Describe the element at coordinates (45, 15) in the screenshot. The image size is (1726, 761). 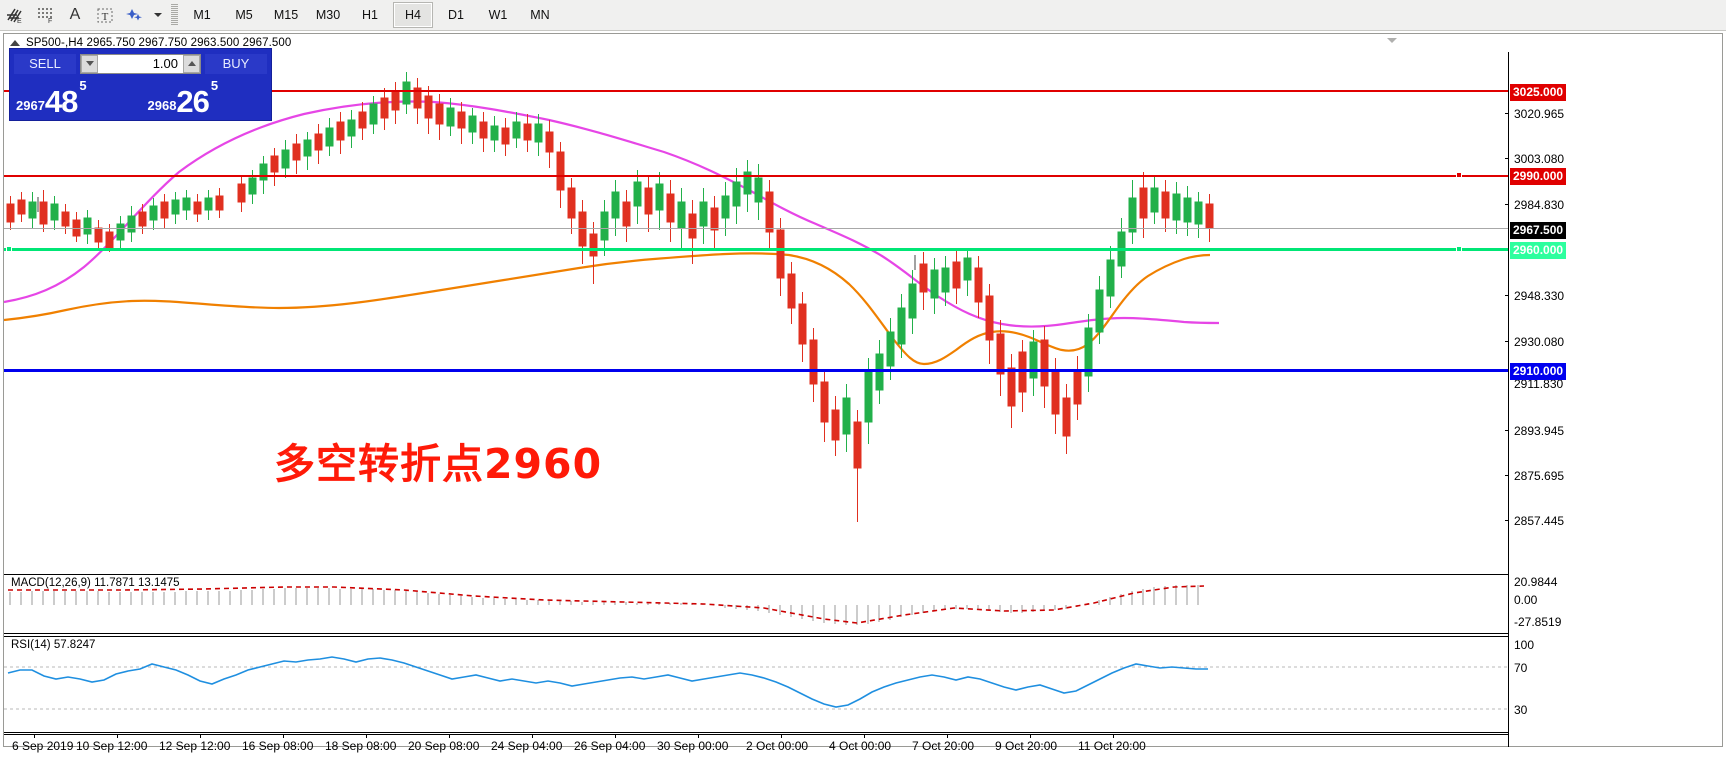
I see `grid-icon: F` at that location.